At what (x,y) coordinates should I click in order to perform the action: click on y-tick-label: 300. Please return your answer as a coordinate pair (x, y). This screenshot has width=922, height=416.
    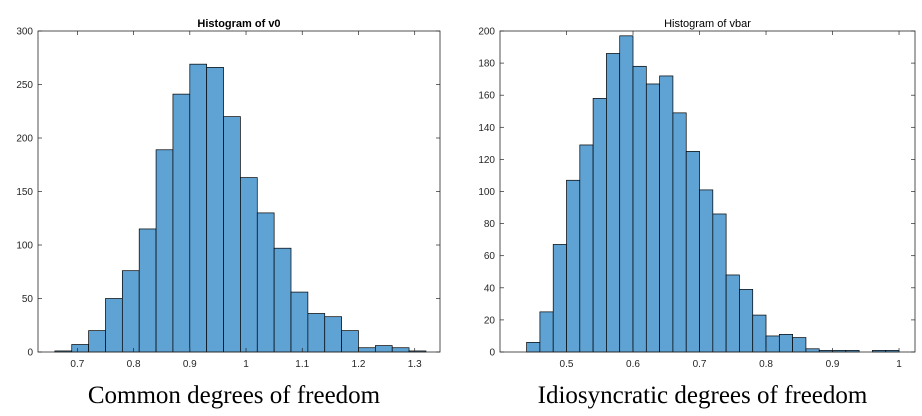
    Looking at the image, I should click on (24, 32).